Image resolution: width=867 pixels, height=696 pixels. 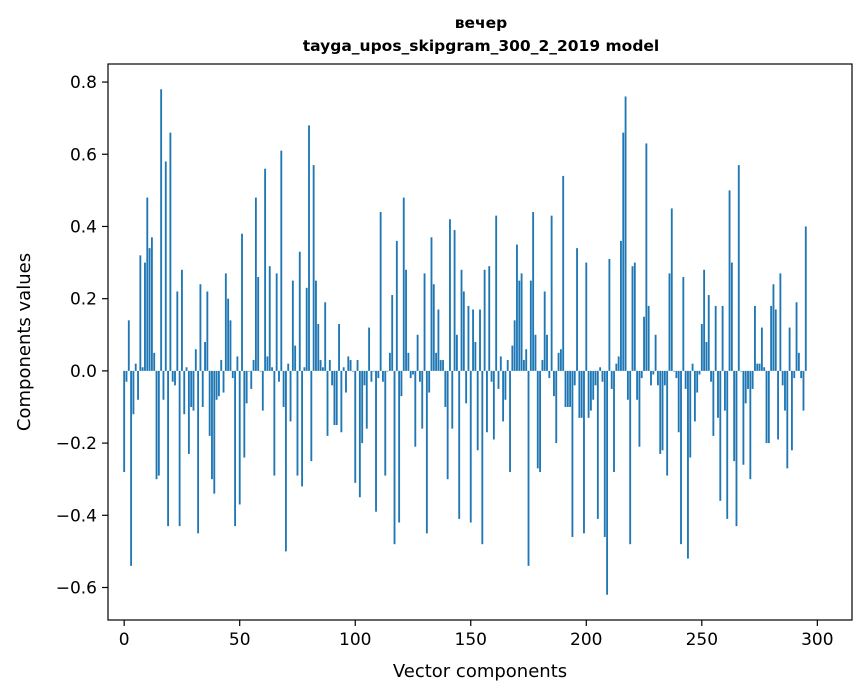 I want to click on y-tick-label: −0.4, so click(x=76, y=516).